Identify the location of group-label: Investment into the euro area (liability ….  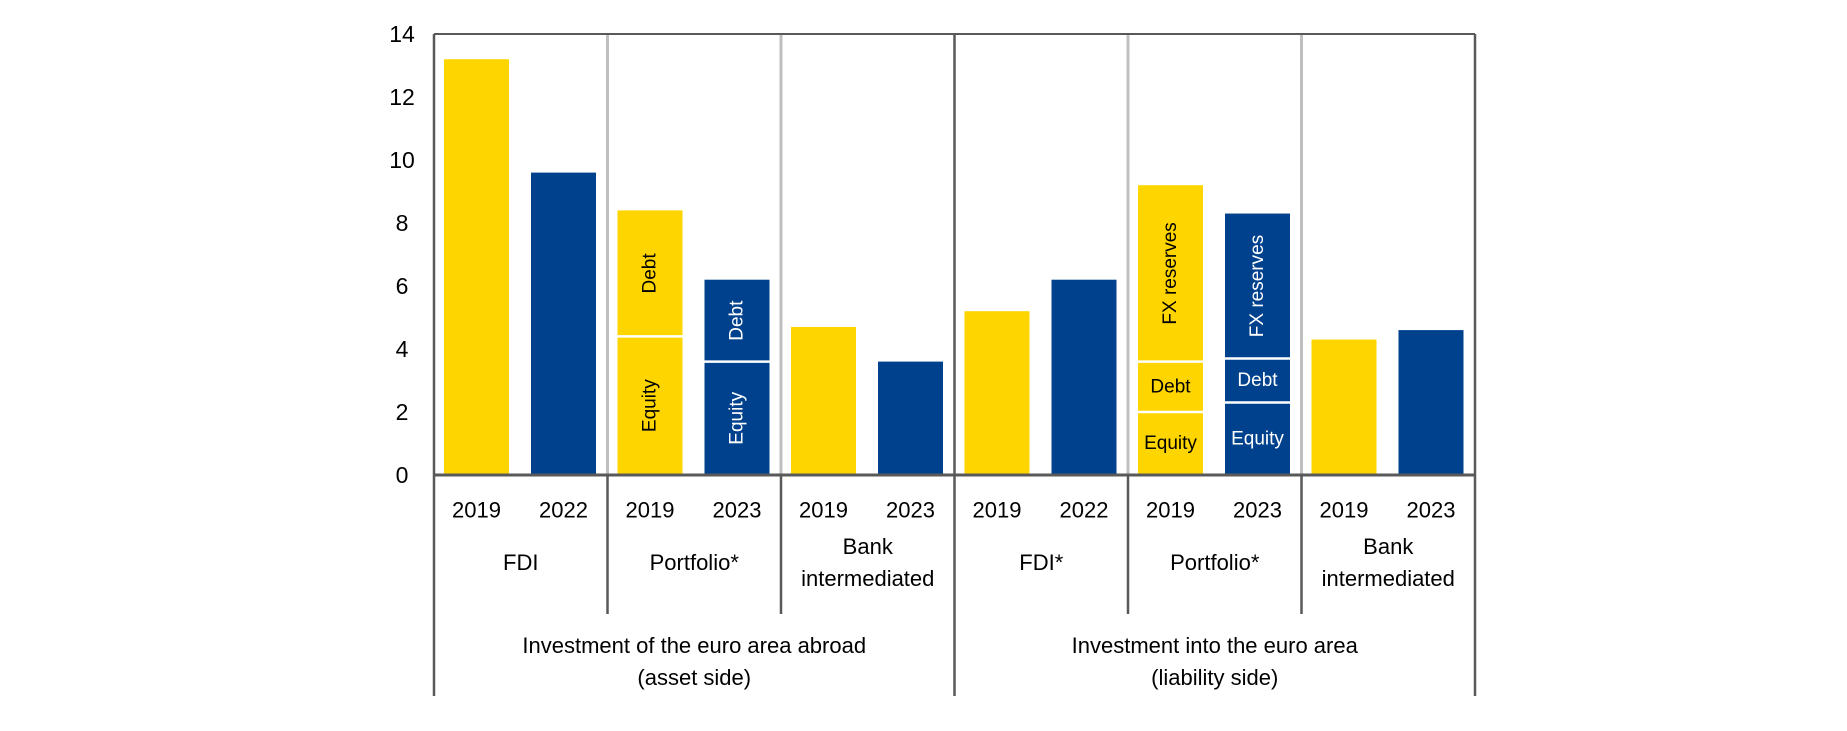
(1215, 661).